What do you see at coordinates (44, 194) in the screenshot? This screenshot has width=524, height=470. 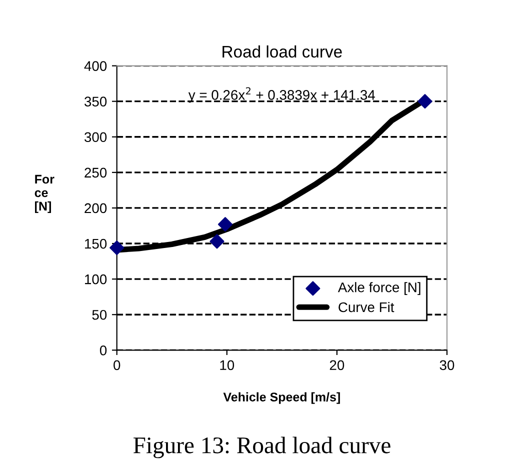 I see `y-axis-title: For ce [N]` at bounding box center [44, 194].